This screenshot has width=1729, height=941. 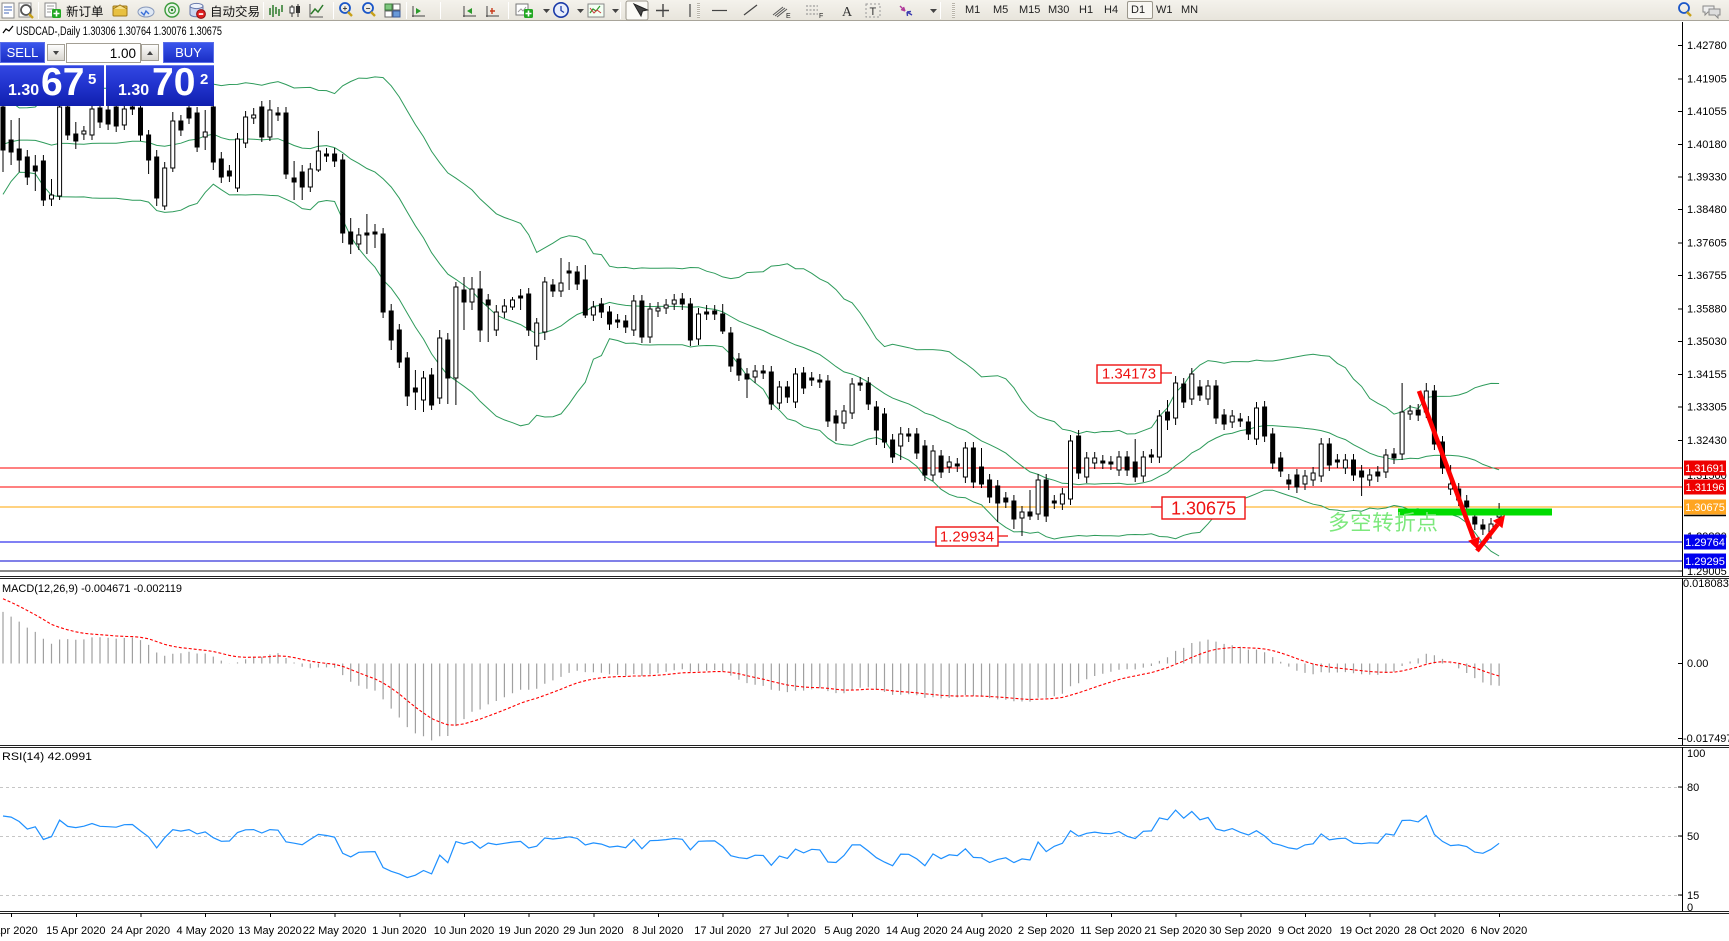 I want to click on svg-text: 1.29295, so click(x=1705, y=562).